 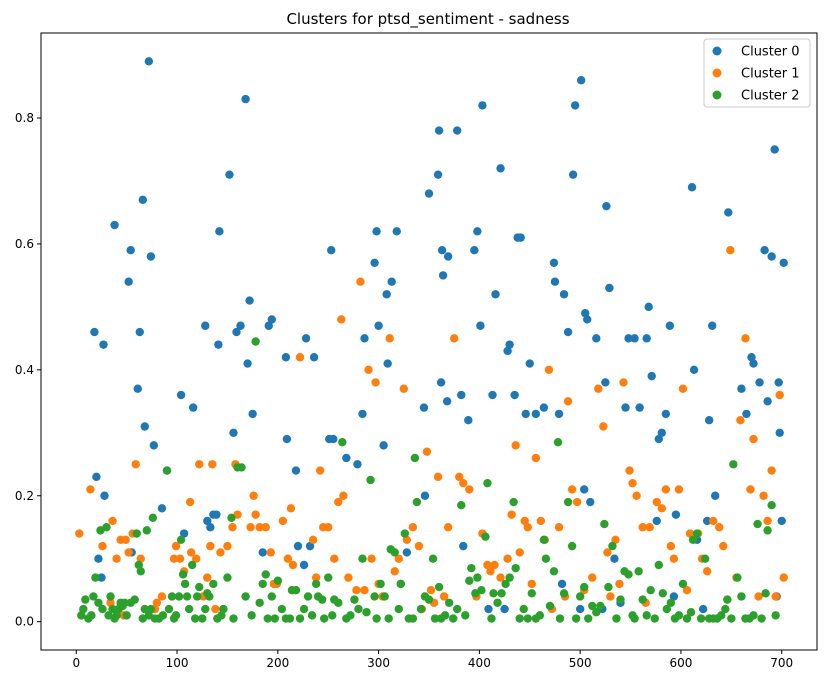 I want to click on legend: Cluster 0 Cluster 1 Cluster 2, so click(x=757, y=73).